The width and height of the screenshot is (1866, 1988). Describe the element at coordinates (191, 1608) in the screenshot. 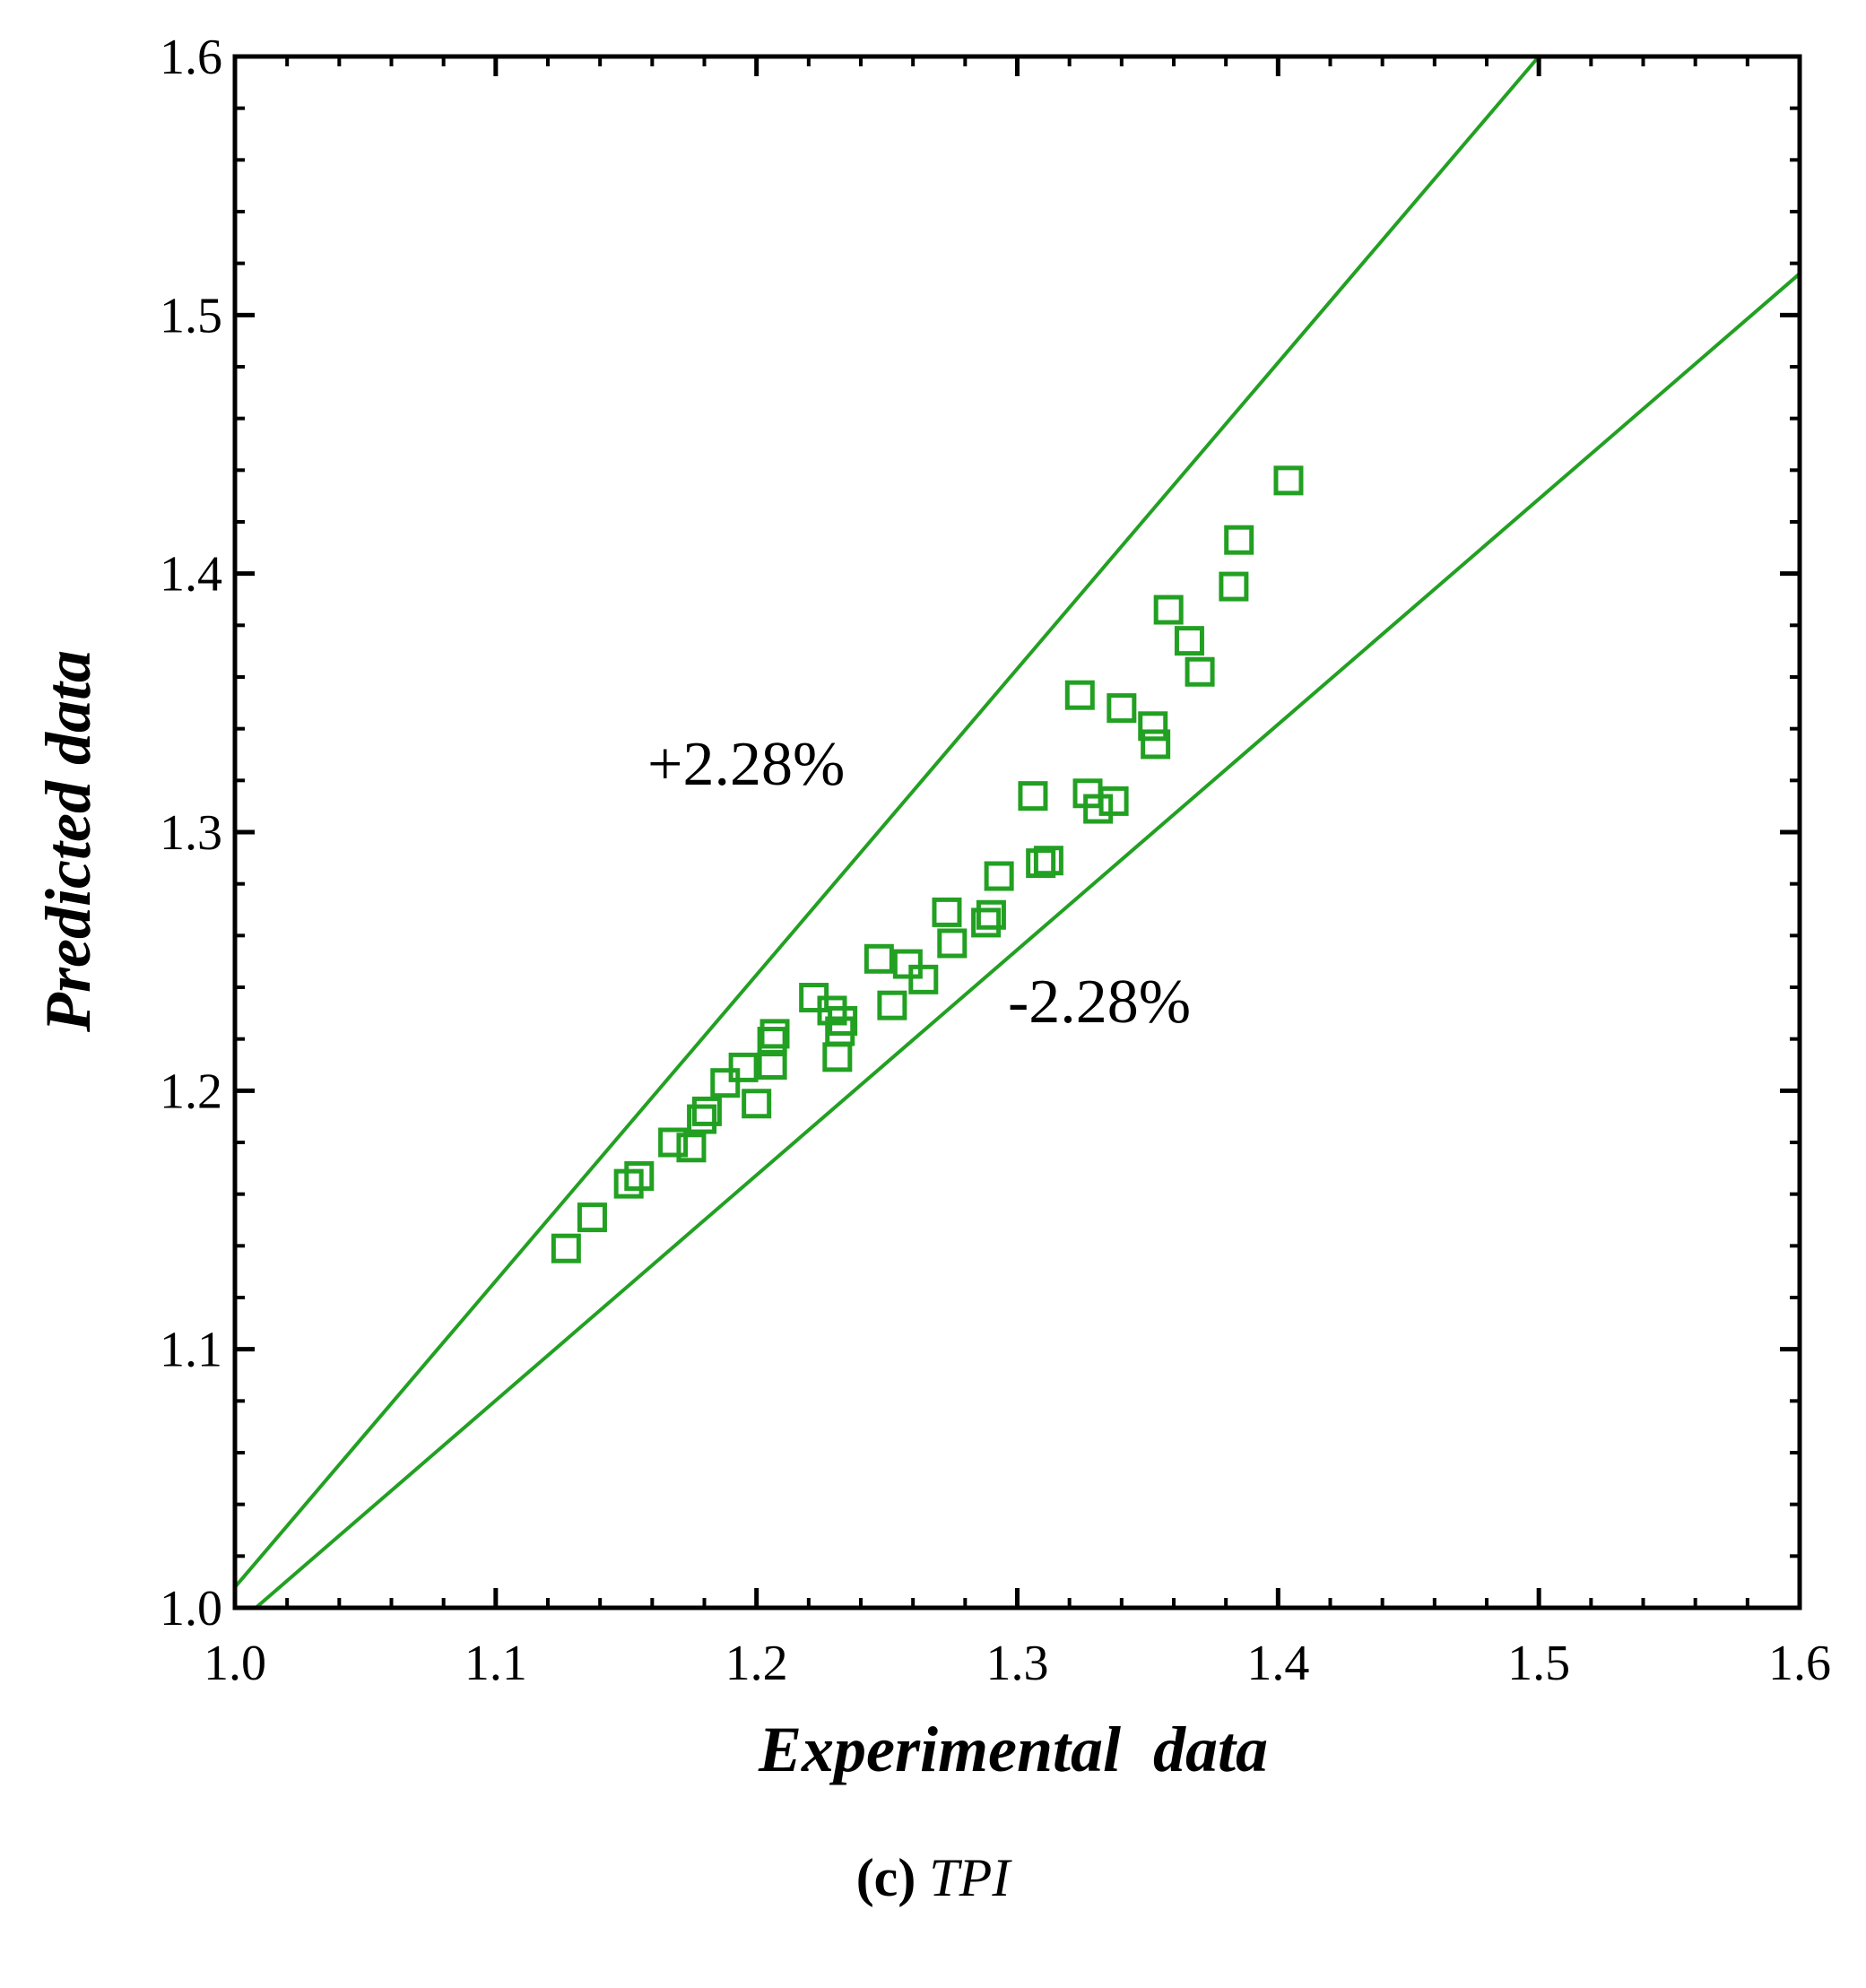

I see `y-tick-label: 1.0` at that location.